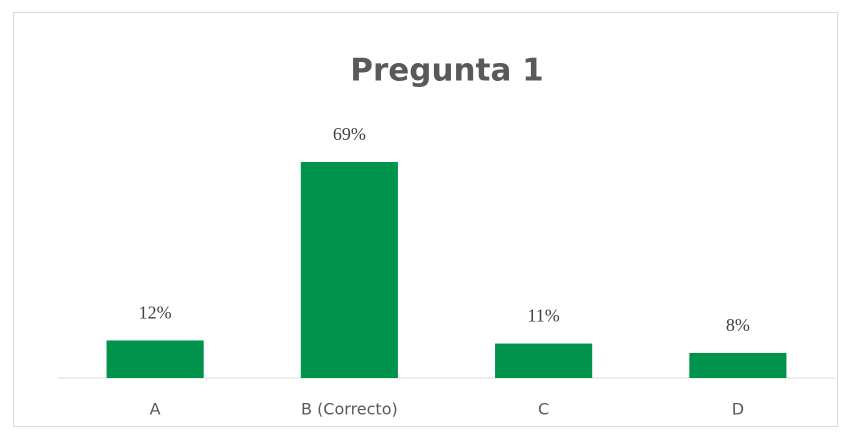 This screenshot has height=437, width=844. Describe the element at coordinates (446, 71) in the screenshot. I see `chart-title: Pregunta 1` at that location.